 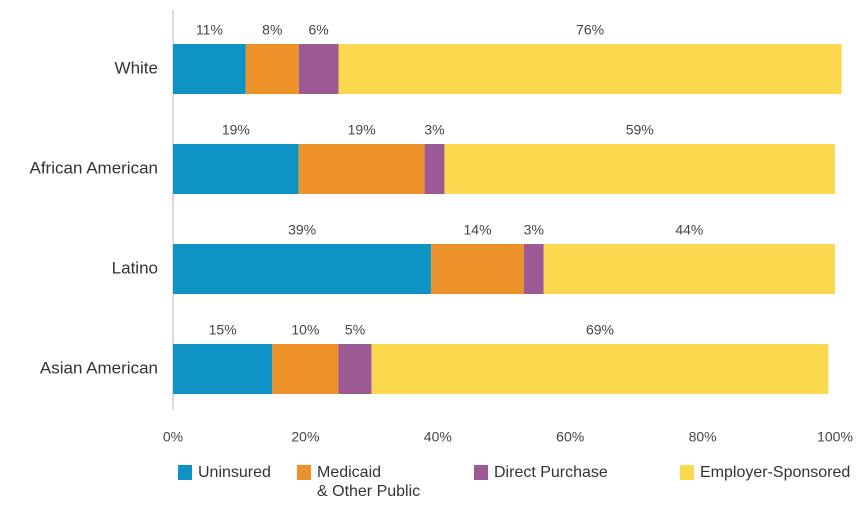 What do you see at coordinates (305, 437) in the screenshot?
I see `x-tick-label: 20%` at bounding box center [305, 437].